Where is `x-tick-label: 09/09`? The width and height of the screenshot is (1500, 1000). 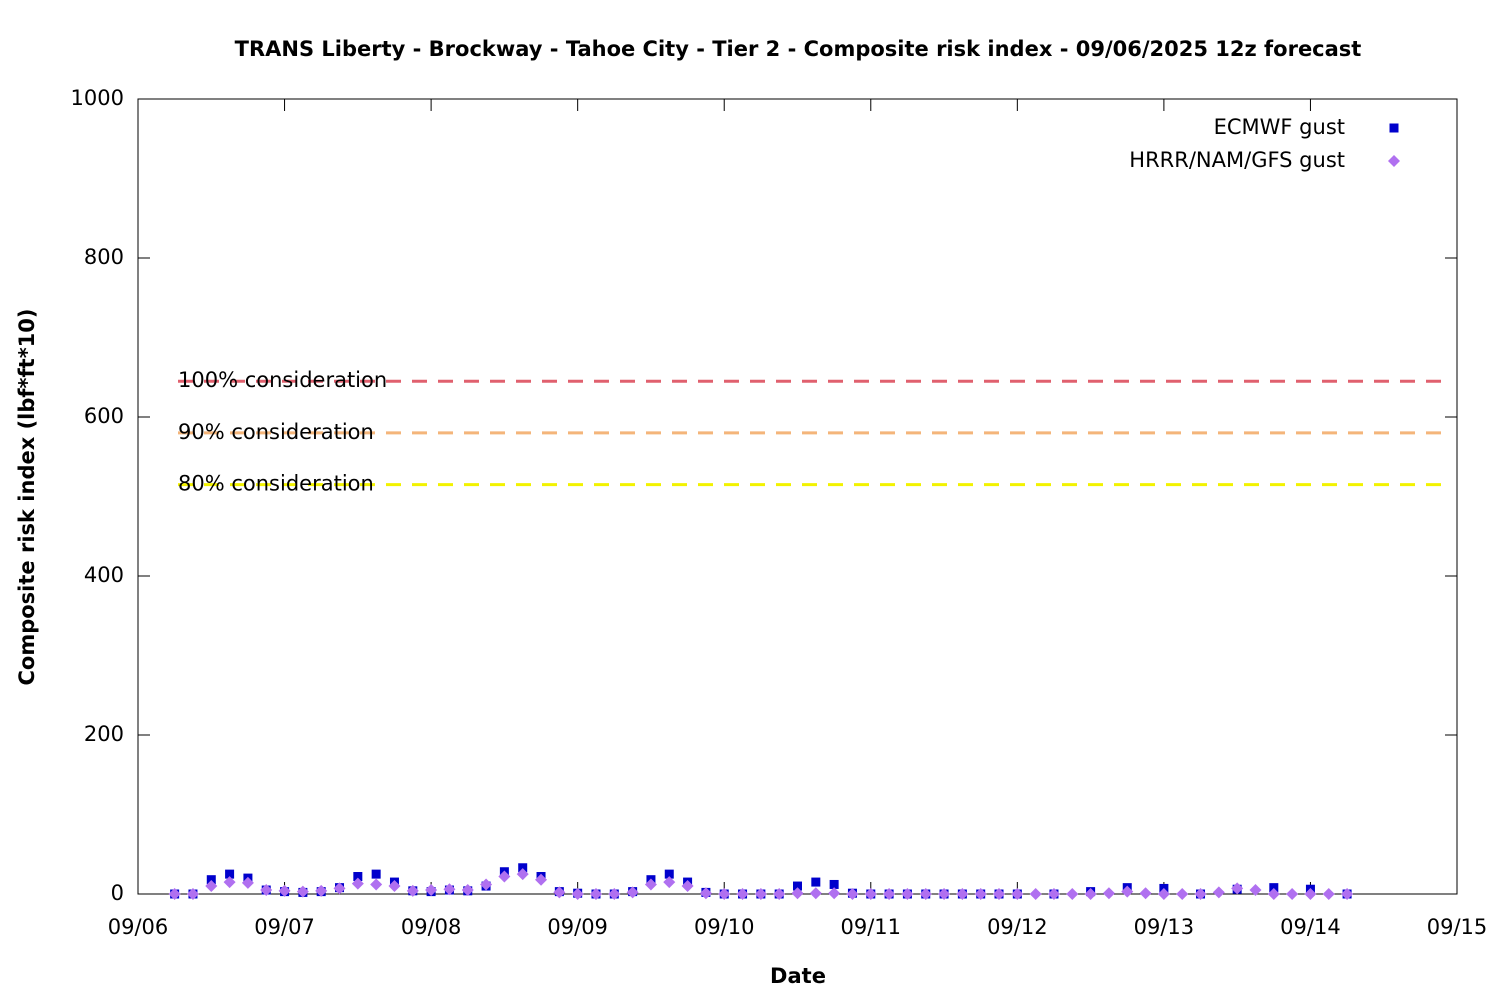
x-tick-label: 09/09 is located at coordinates (577, 927).